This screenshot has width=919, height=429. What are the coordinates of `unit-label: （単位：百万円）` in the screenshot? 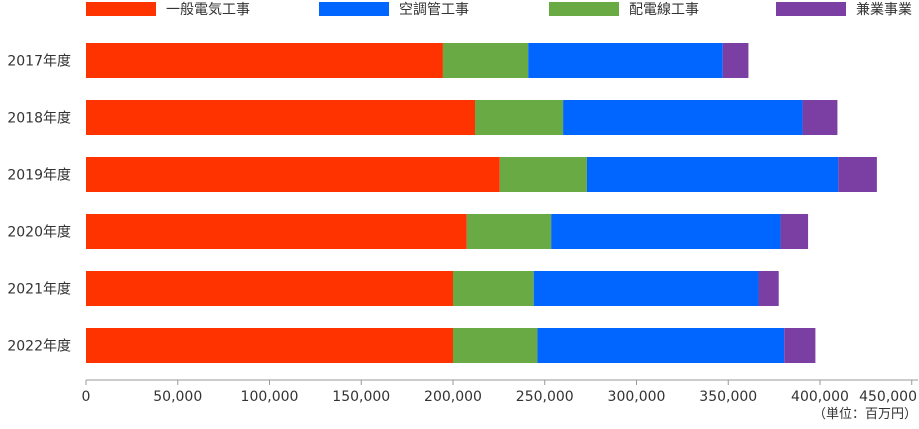 It's located at (865, 414).